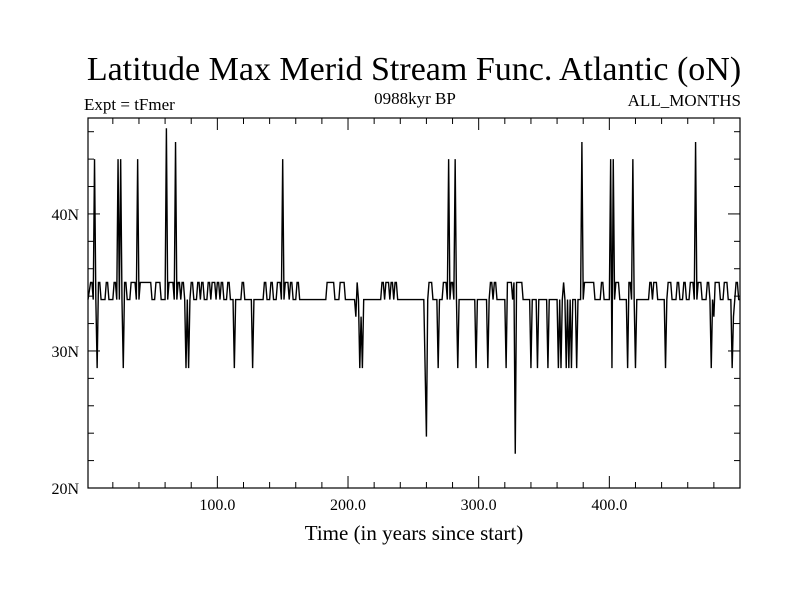 The width and height of the screenshot is (800, 600). Describe the element at coordinates (65, 215) in the screenshot. I see `y-tick-label: 40N` at that location.